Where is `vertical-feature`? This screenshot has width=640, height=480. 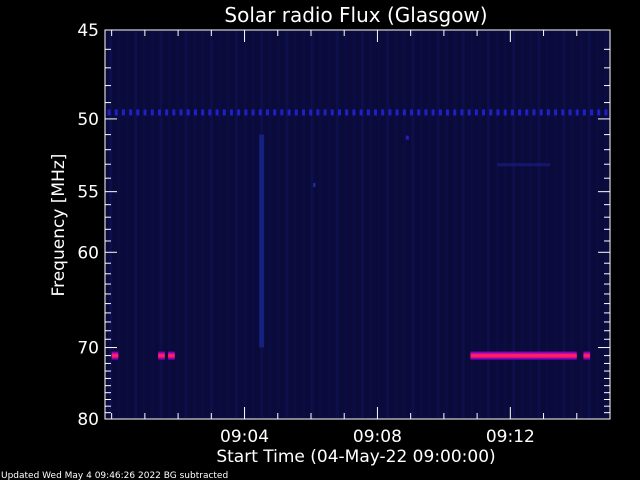 vertical-feature is located at coordinates (262, 241).